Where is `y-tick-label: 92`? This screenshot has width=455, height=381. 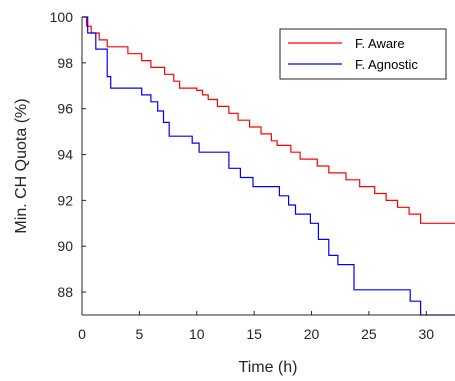 y-tick-label: 92 is located at coordinates (65, 200).